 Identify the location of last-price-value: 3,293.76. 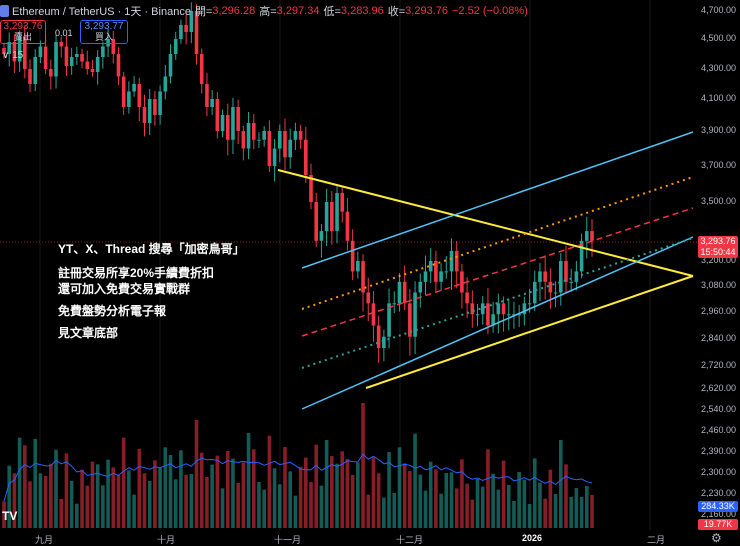
(718, 241).